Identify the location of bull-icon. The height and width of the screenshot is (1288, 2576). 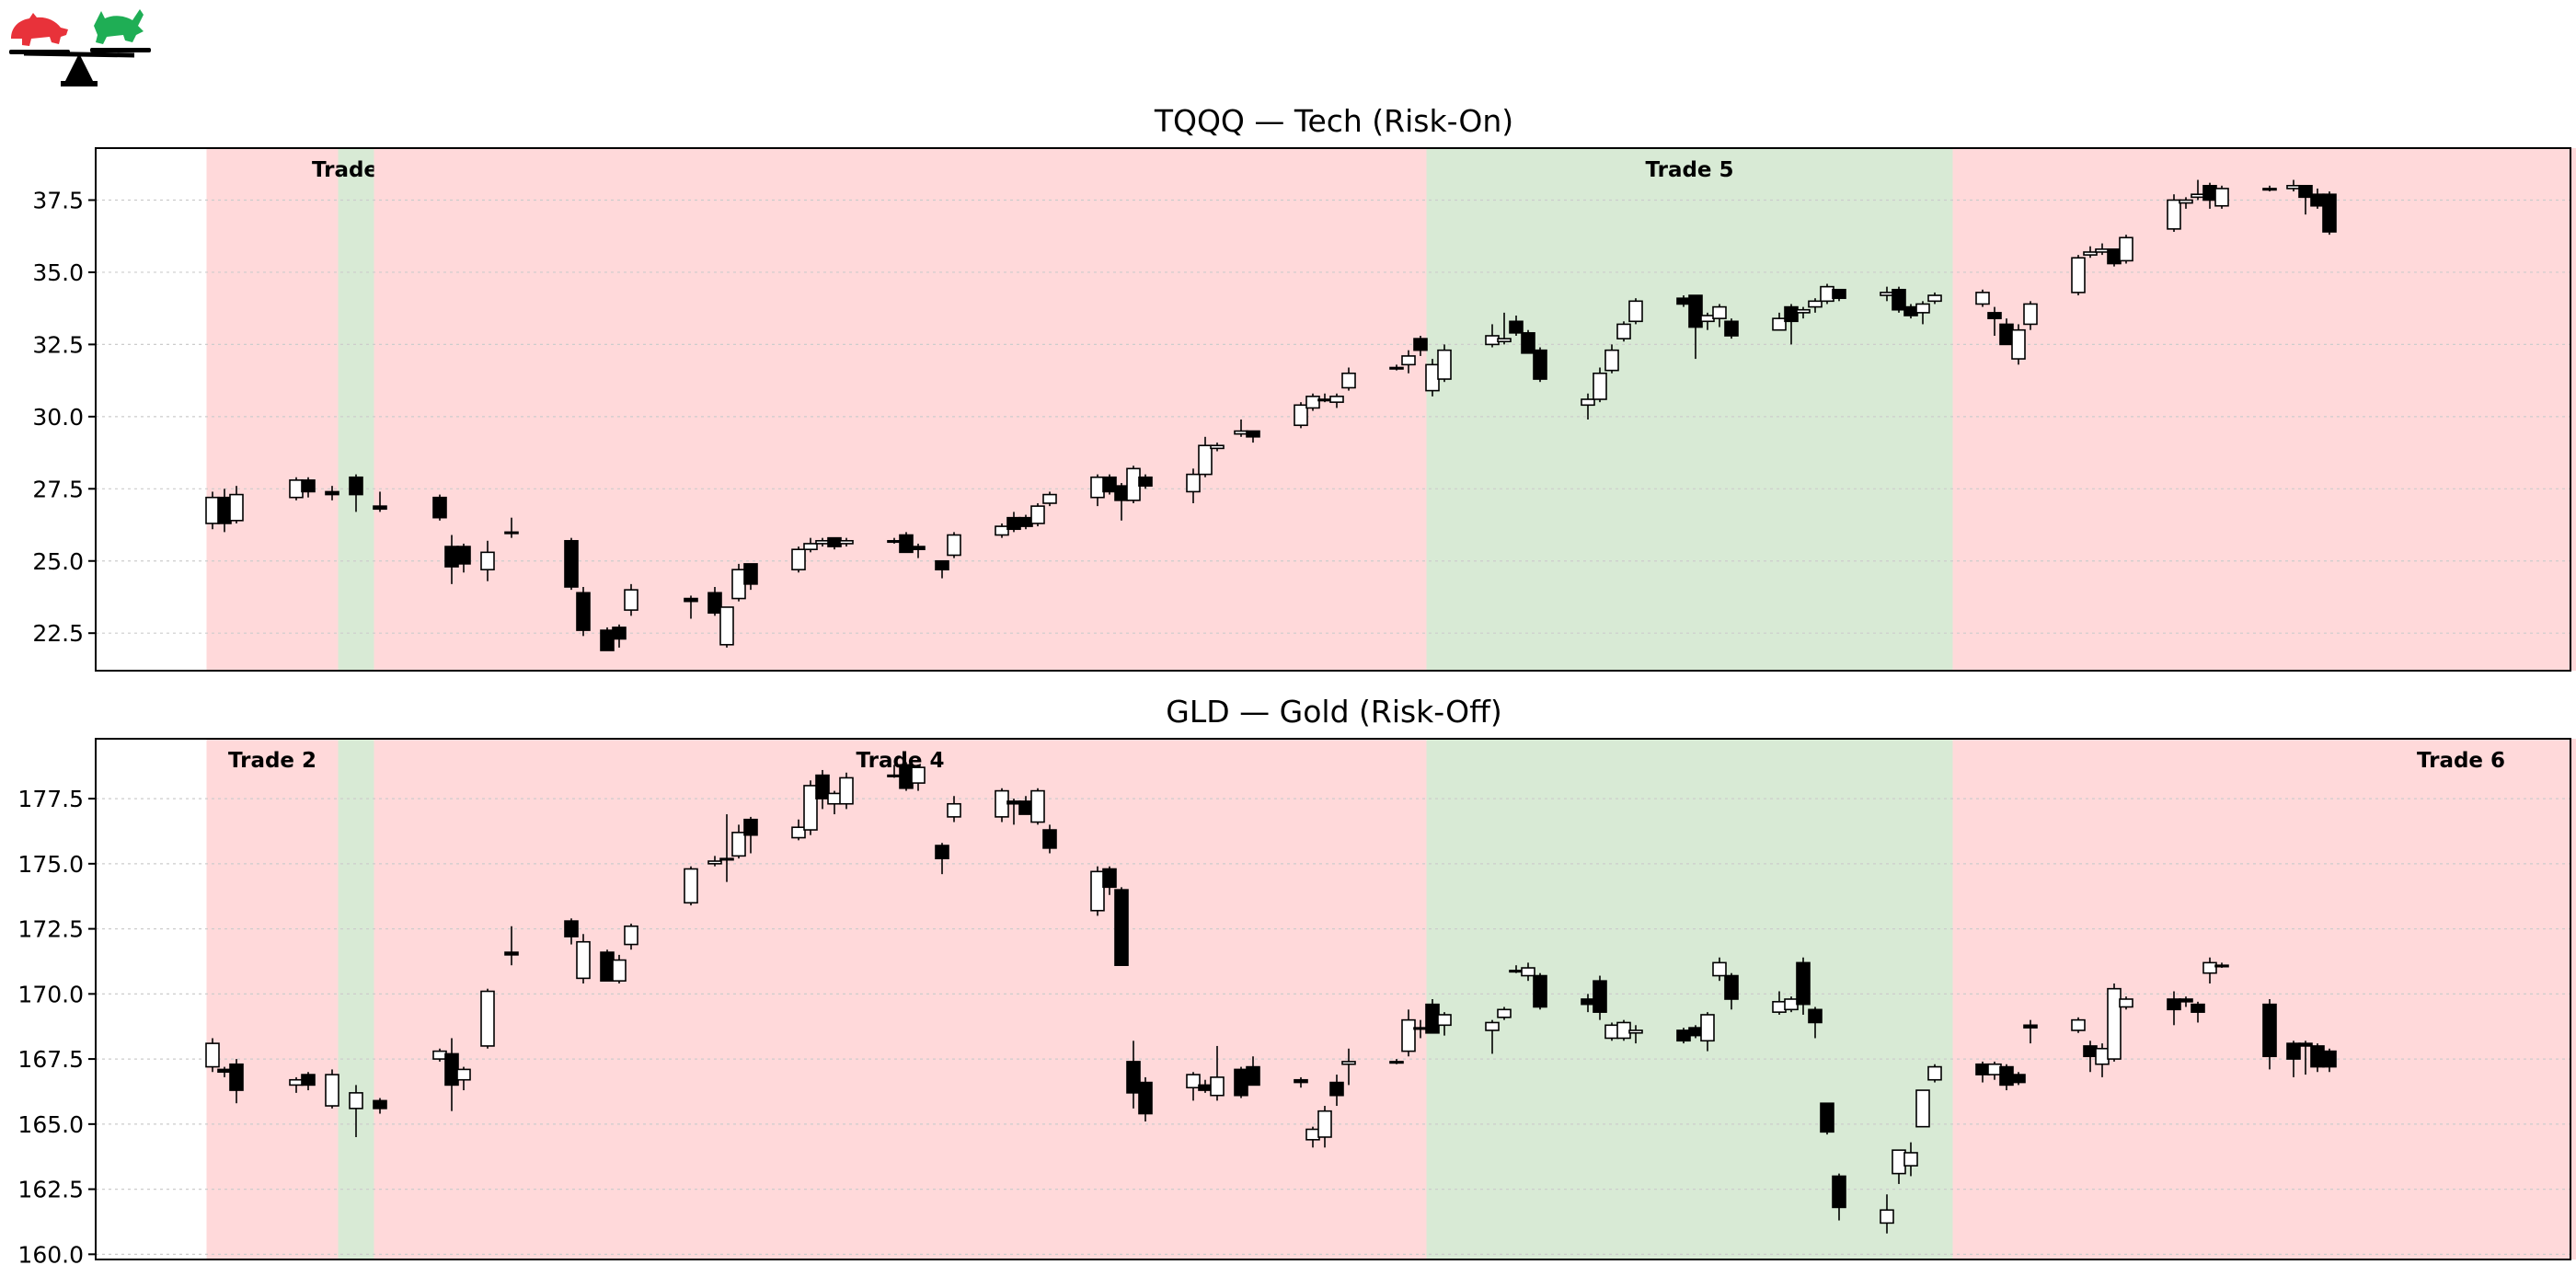
(119, 26).